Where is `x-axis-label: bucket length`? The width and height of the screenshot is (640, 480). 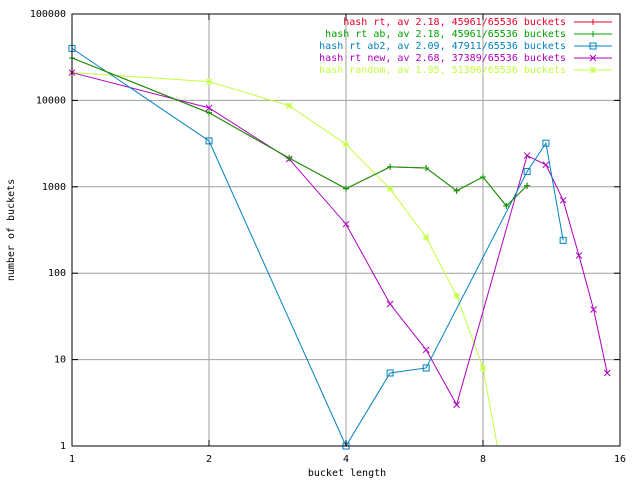
x-axis-label: bucket length is located at coordinates (347, 473).